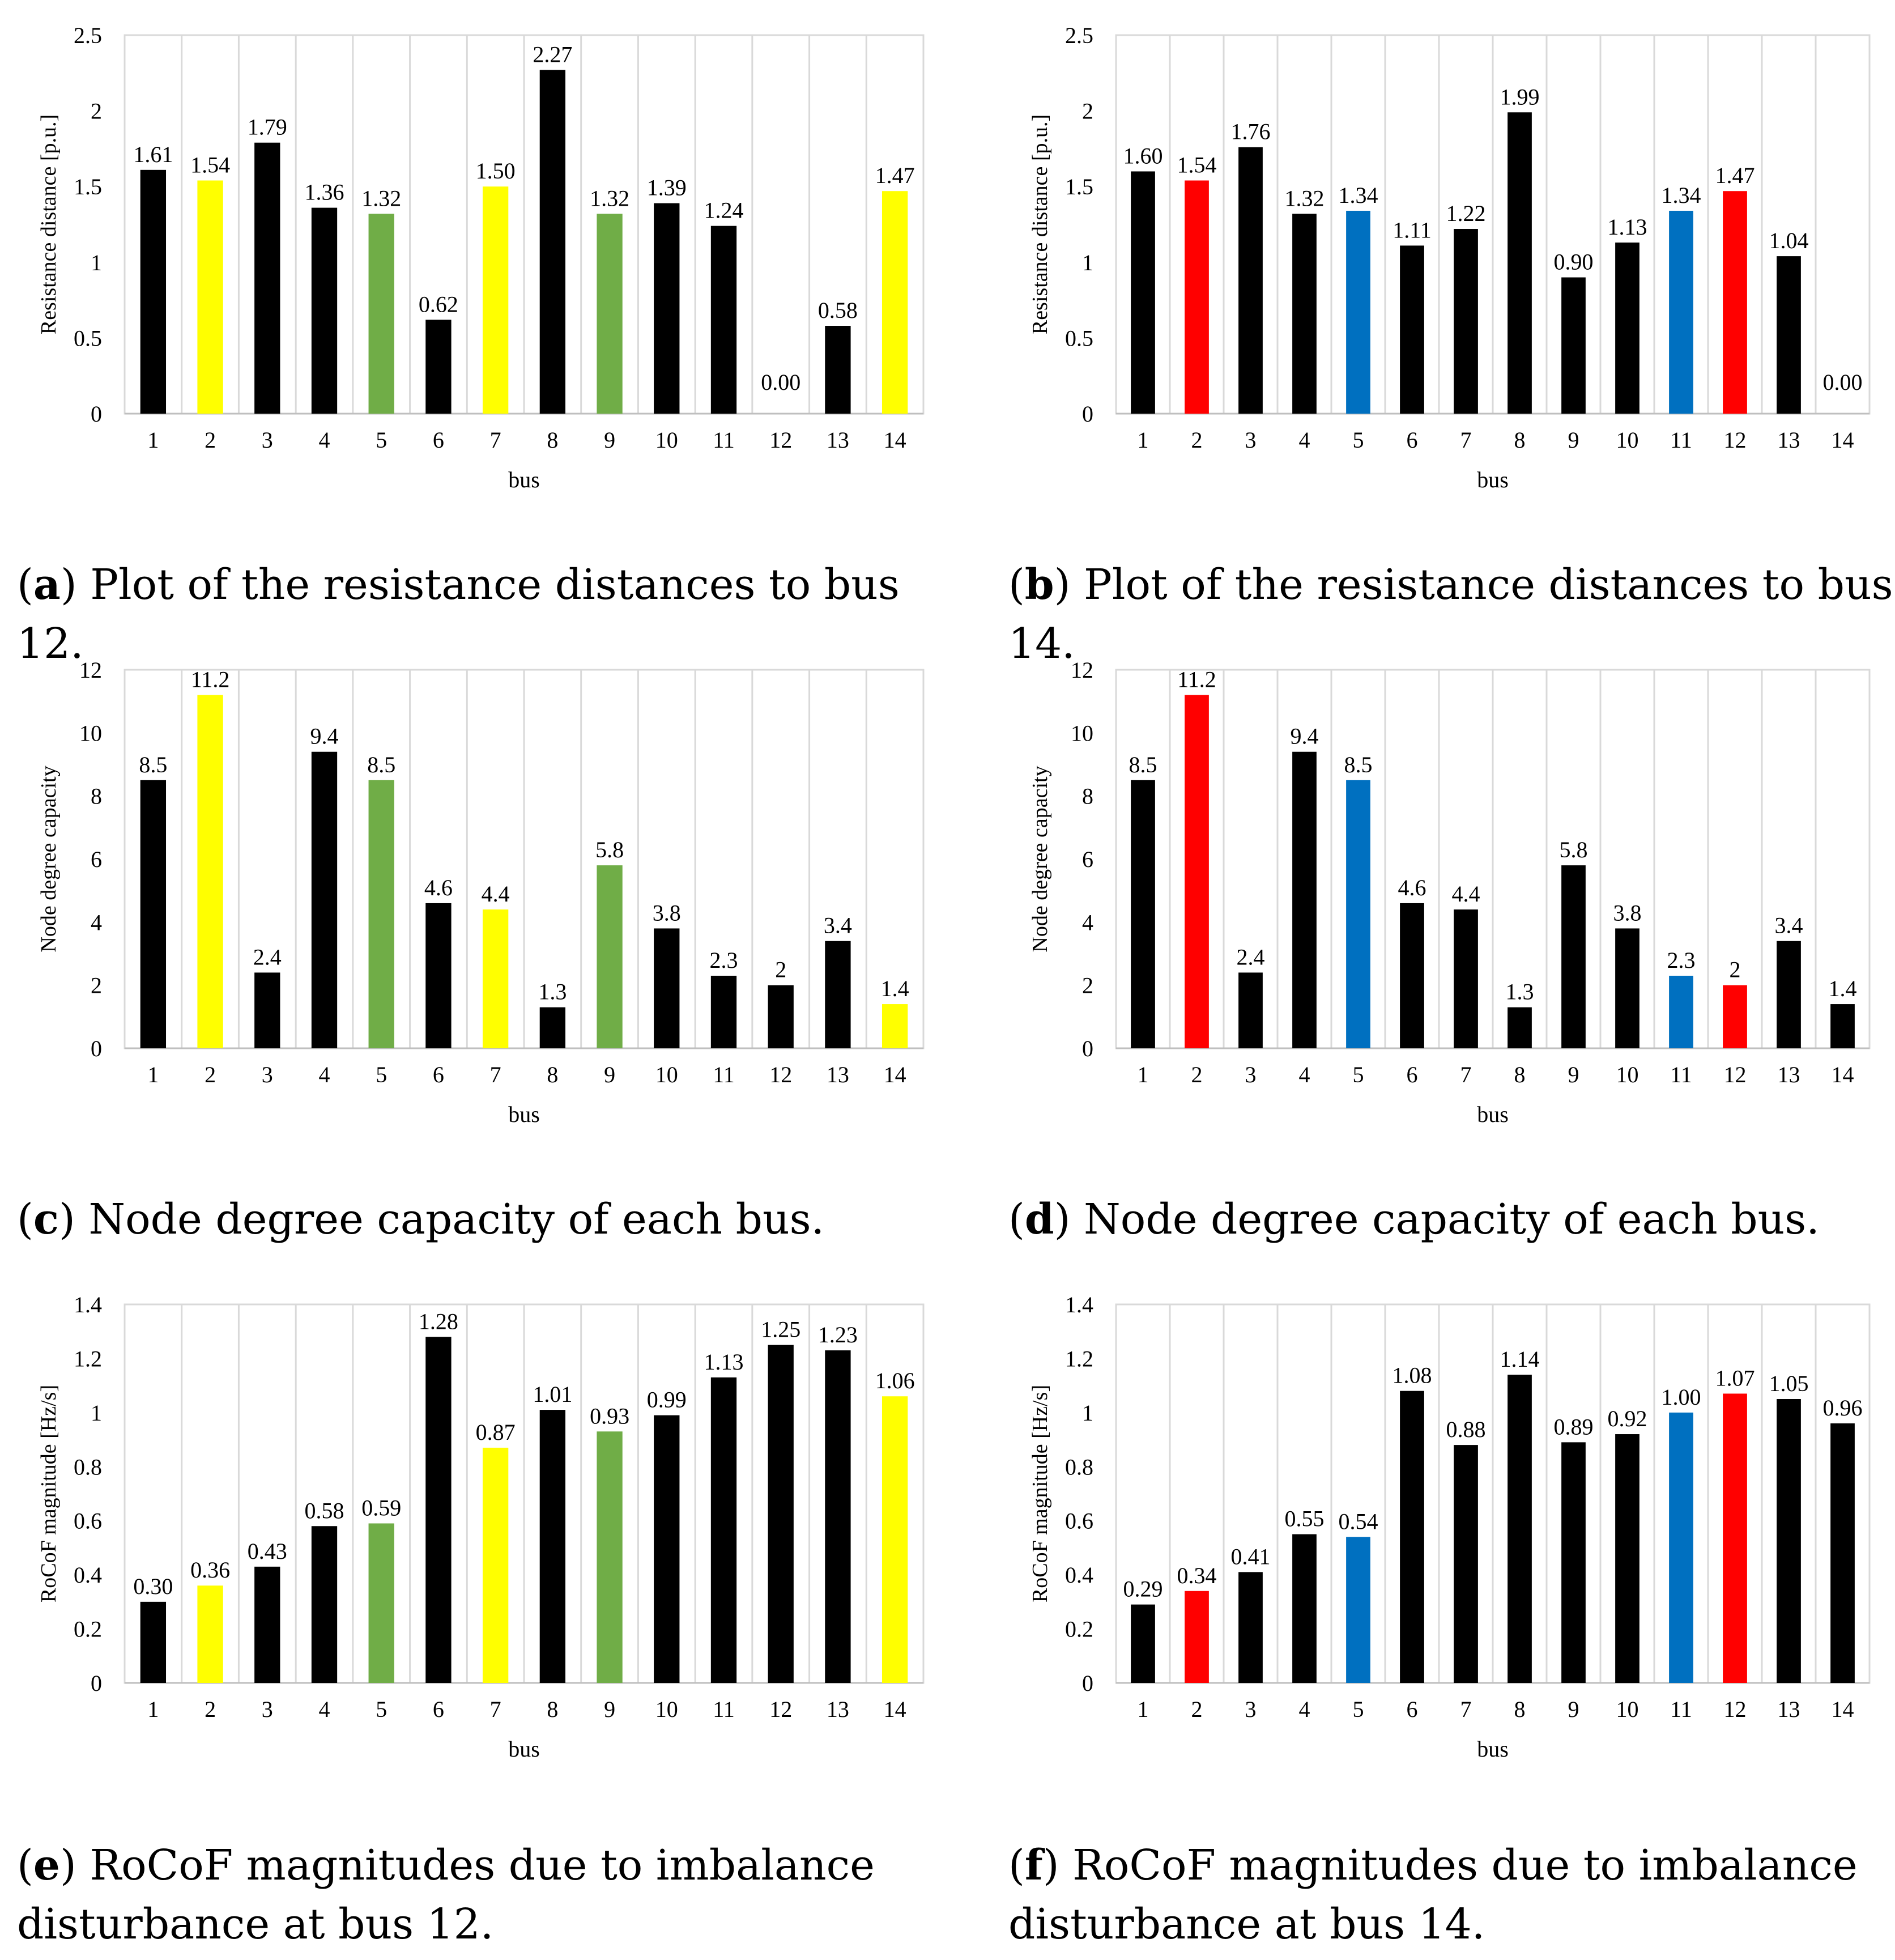 The height and width of the screenshot is (1960, 1895). I want to click on chart-e-xtick-label: 7, so click(495, 1709).